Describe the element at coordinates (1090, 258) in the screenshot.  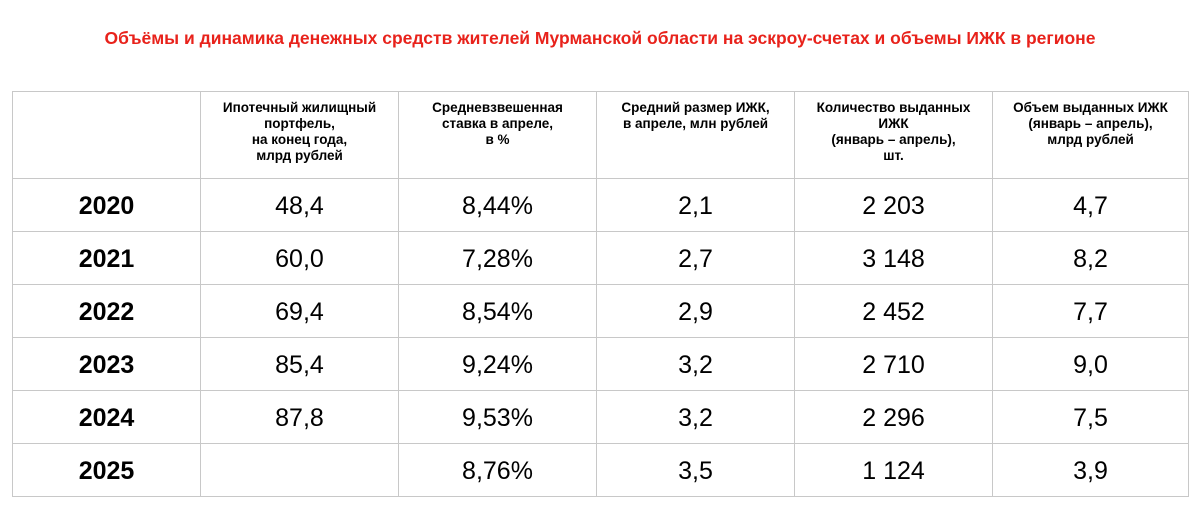
I see `volume-cell: 8,2` at that location.